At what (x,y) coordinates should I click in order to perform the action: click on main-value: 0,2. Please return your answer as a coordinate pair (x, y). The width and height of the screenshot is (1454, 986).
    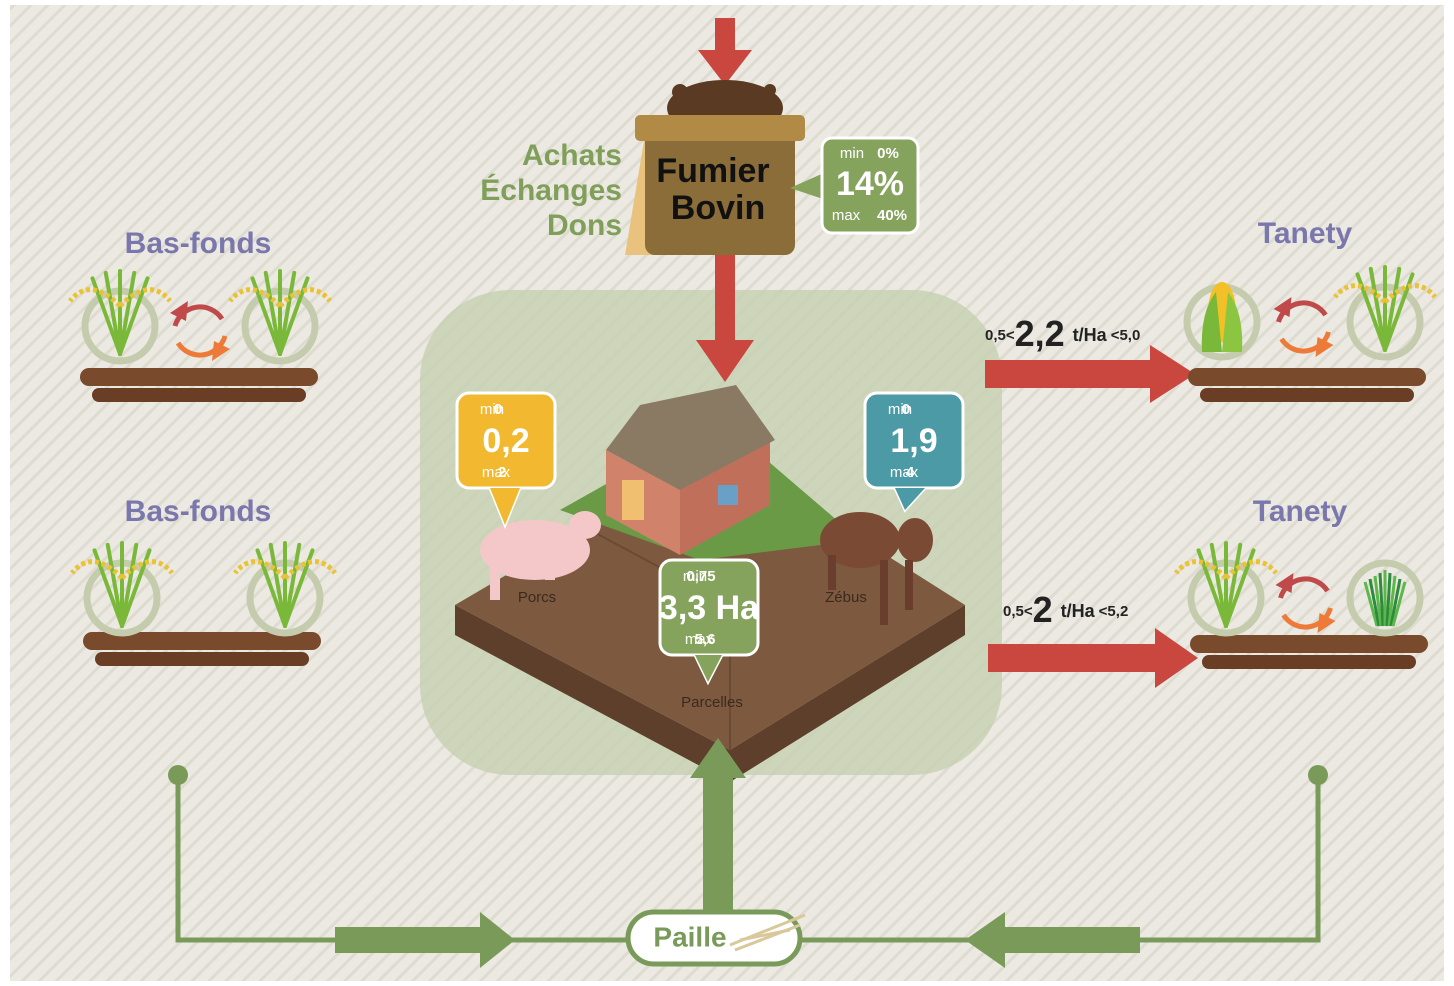
    Looking at the image, I should click on (505, 441).